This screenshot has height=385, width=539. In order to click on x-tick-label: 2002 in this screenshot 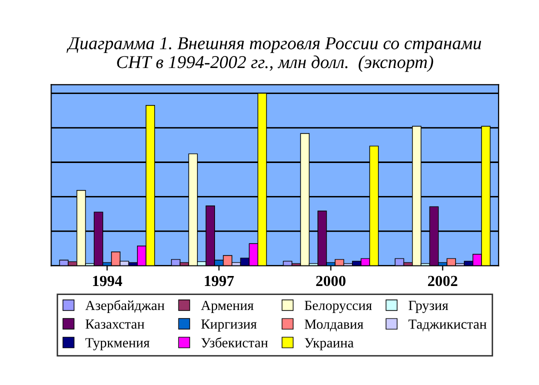, I will do `click(443, 281)`.